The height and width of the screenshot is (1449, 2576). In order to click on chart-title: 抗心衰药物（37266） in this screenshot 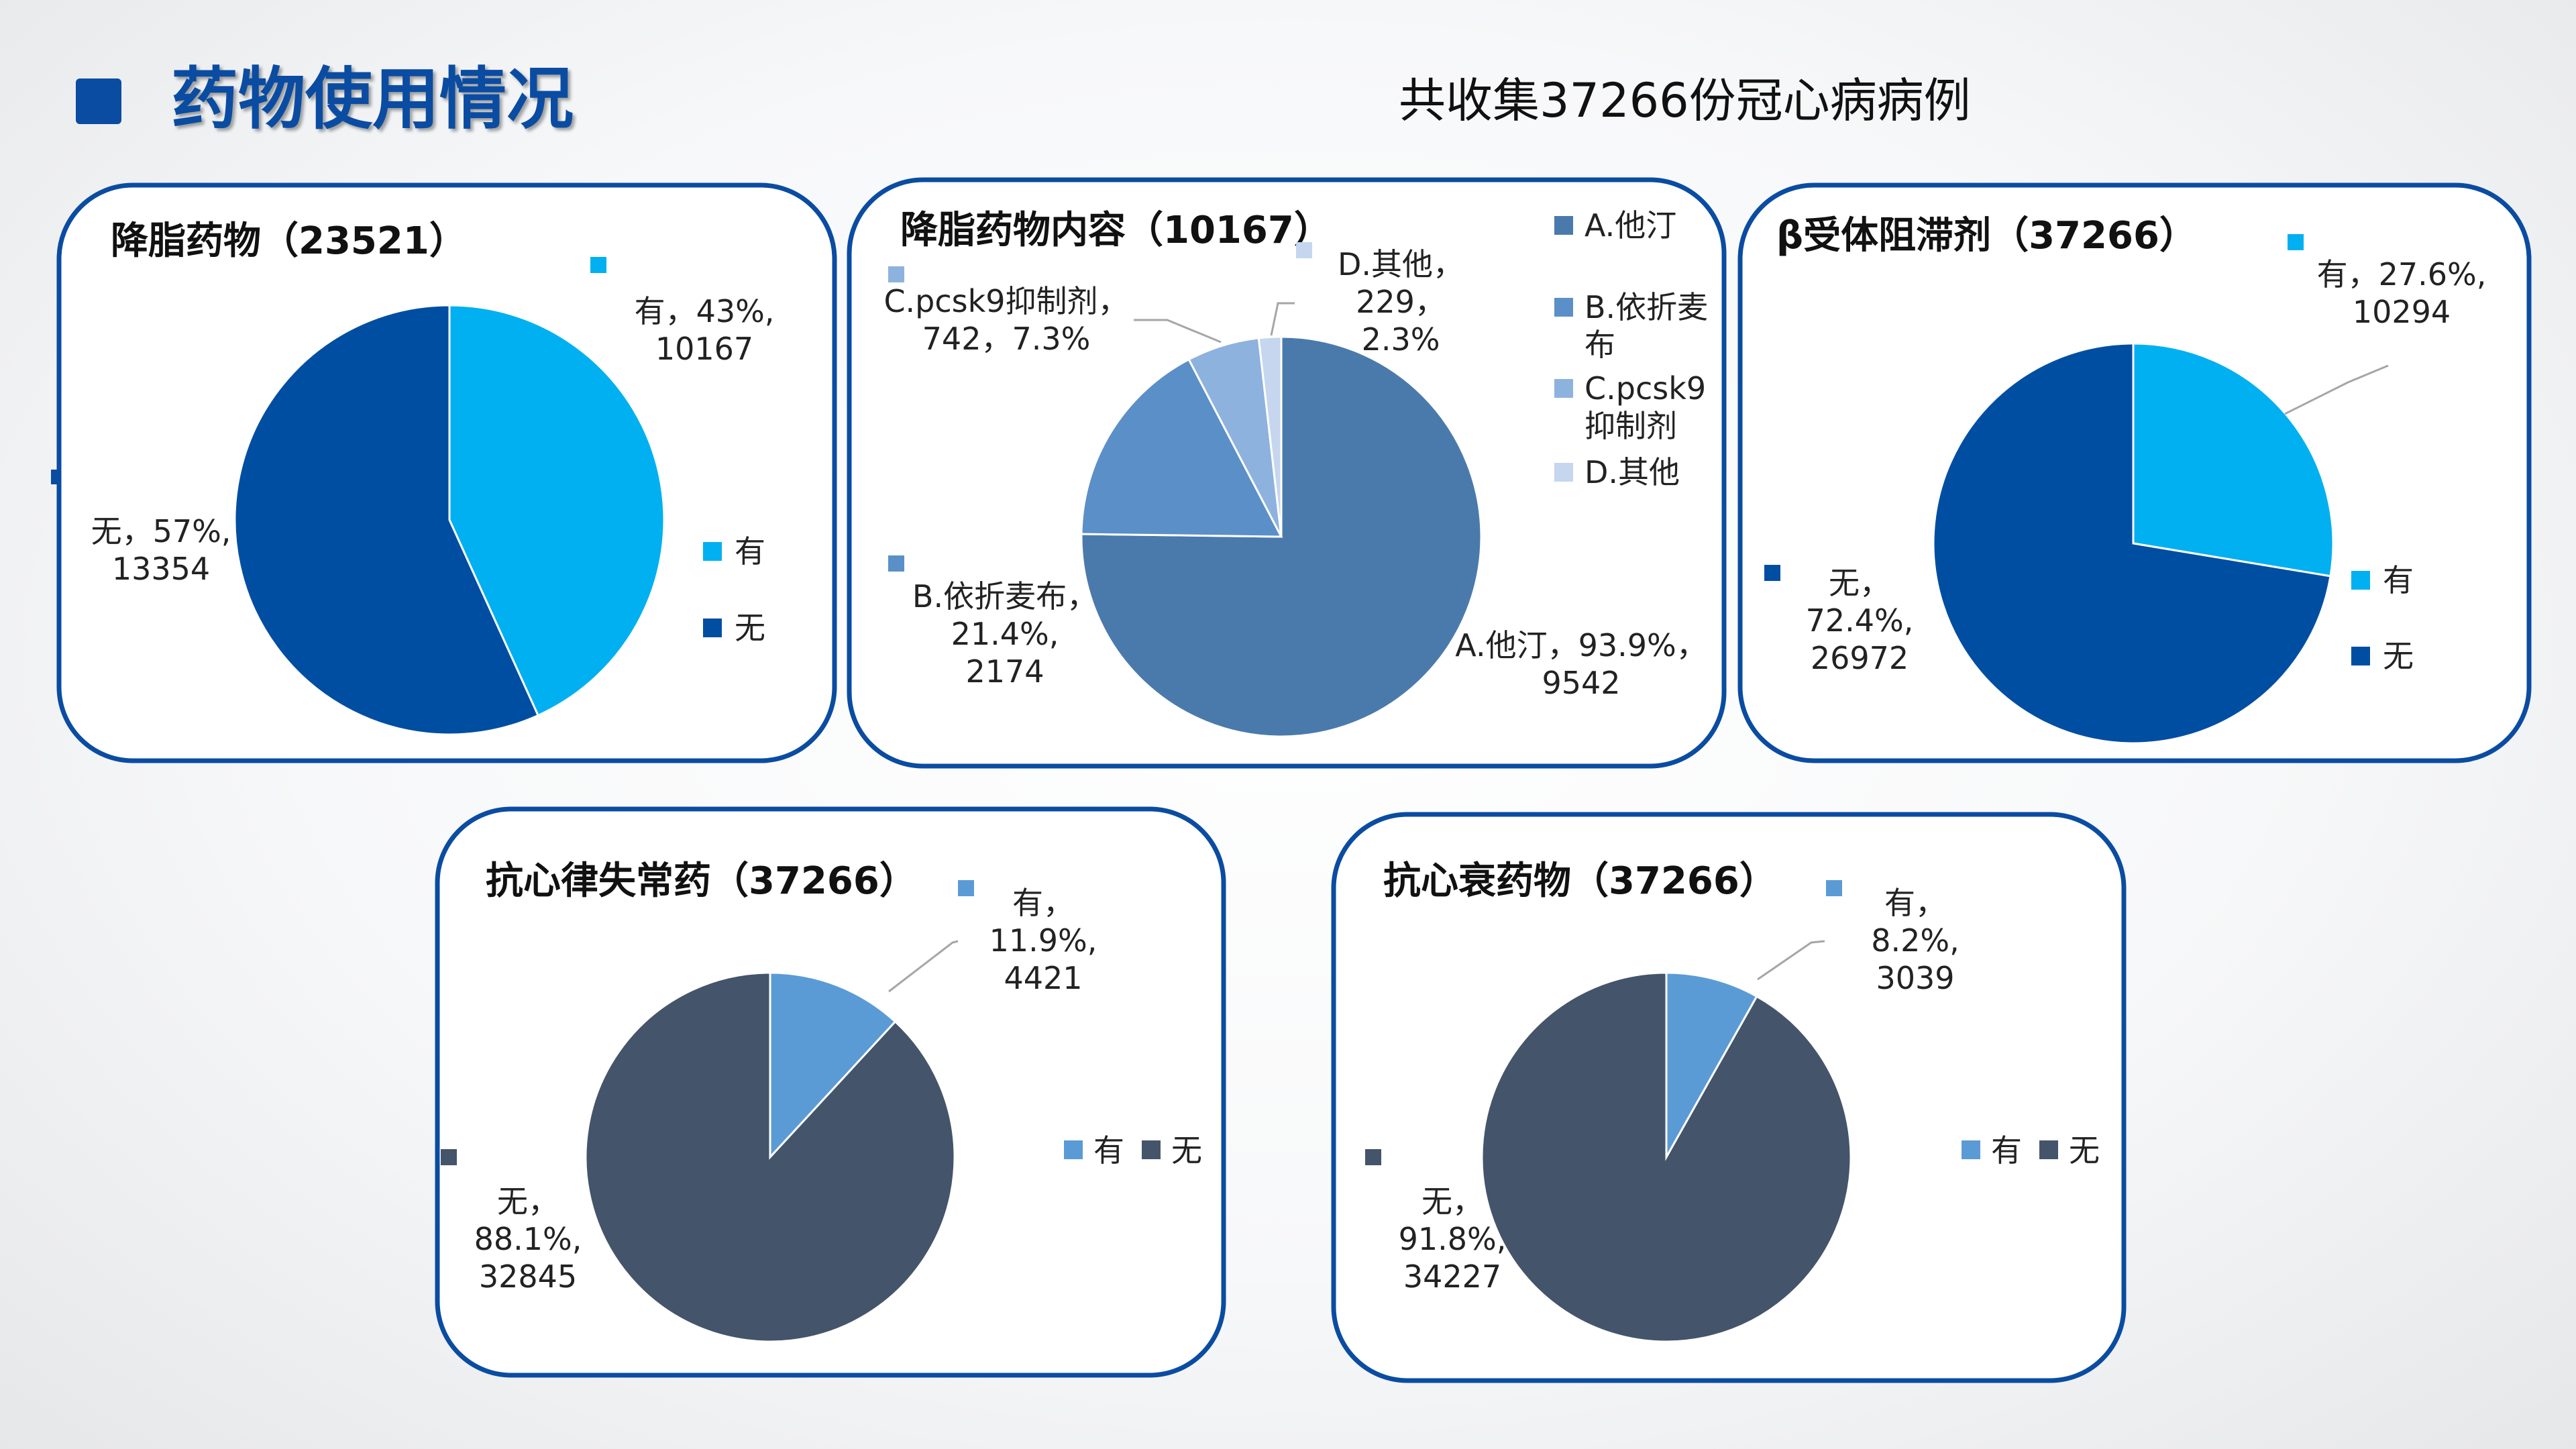, I will do `click(1580, 881)`.